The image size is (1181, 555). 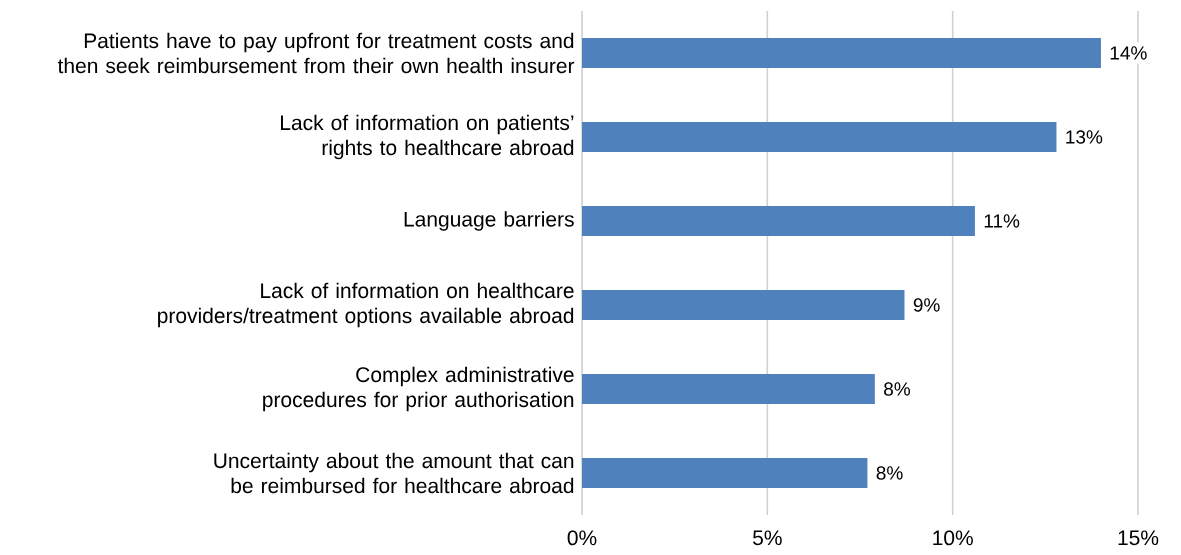 I want to click on y-tick-label: Lack of information on patients’ rights to healthcare abroad, so click(x=427, y=137).